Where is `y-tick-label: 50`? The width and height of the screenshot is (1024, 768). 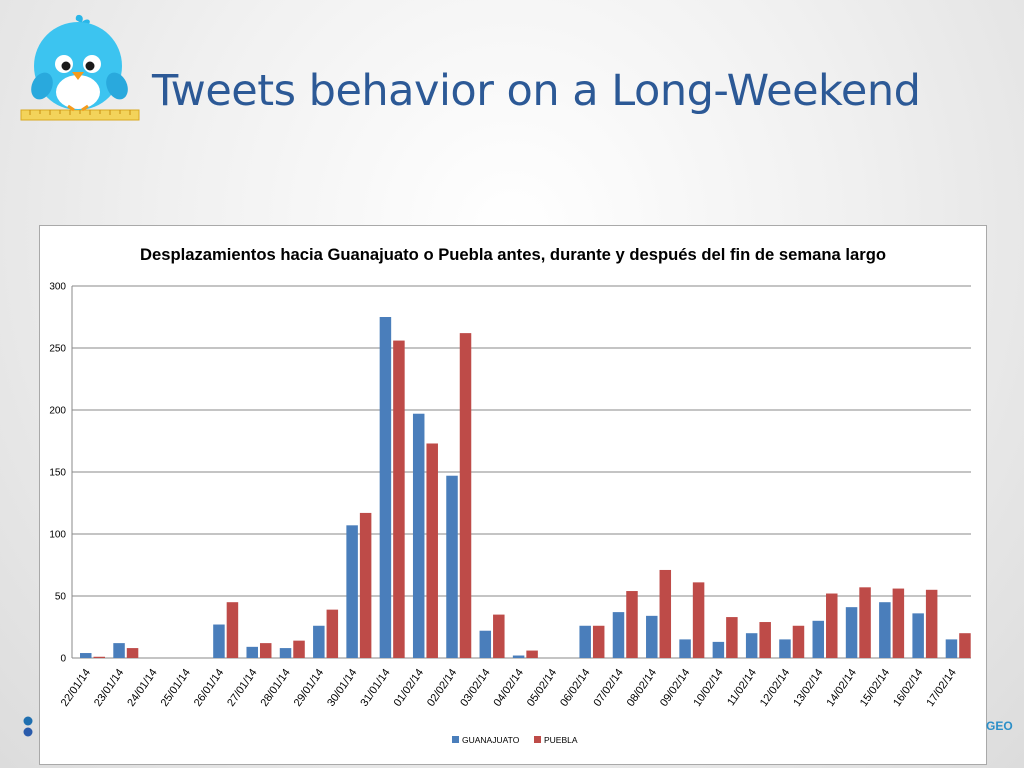
y-tick-label: 50 is located at coordinates (61, 597).